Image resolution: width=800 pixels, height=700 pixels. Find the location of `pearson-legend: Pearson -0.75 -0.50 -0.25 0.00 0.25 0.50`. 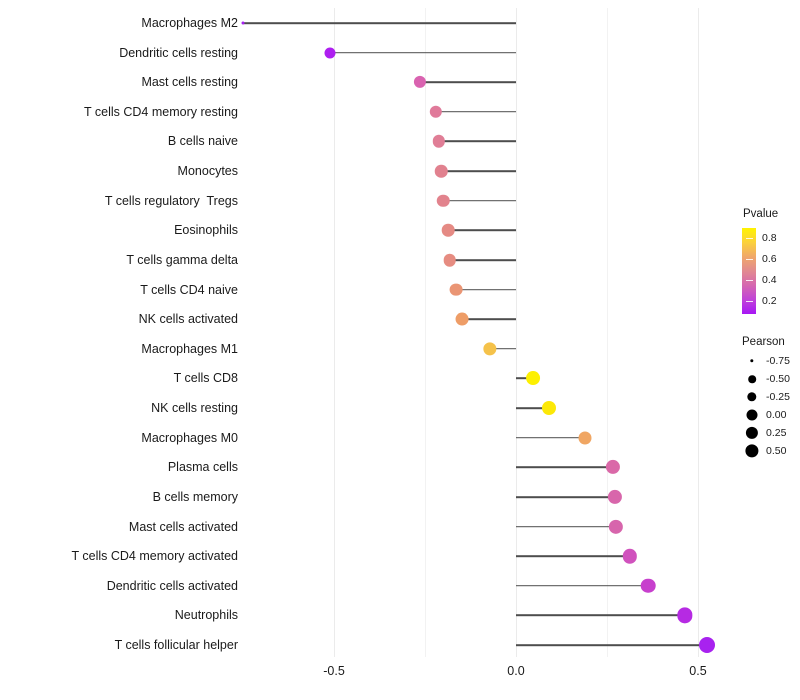

pearson-legend: Pearson -0.75 -0.50 -0.25 0.00 0.25 0.50 is located at coordinates (771, 398).